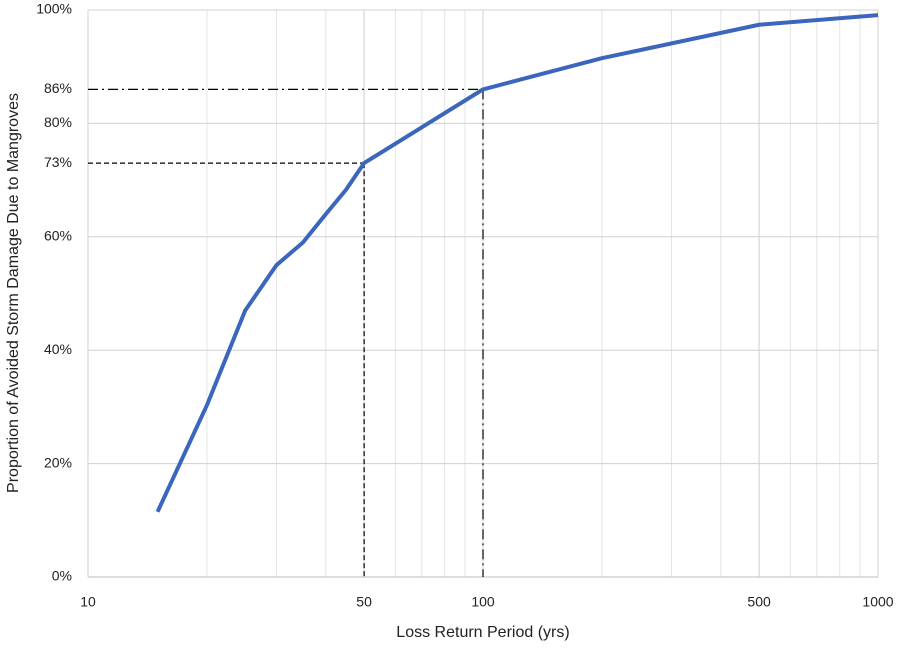  I want to click on y-tick-label: 60%, so click(58, 236).